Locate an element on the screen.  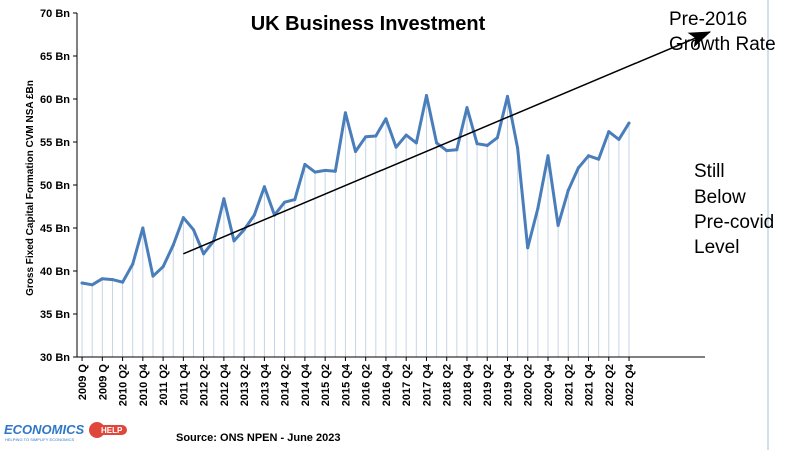
x-tick-label: 2017 Q4 is located at coordinates (427, 384).